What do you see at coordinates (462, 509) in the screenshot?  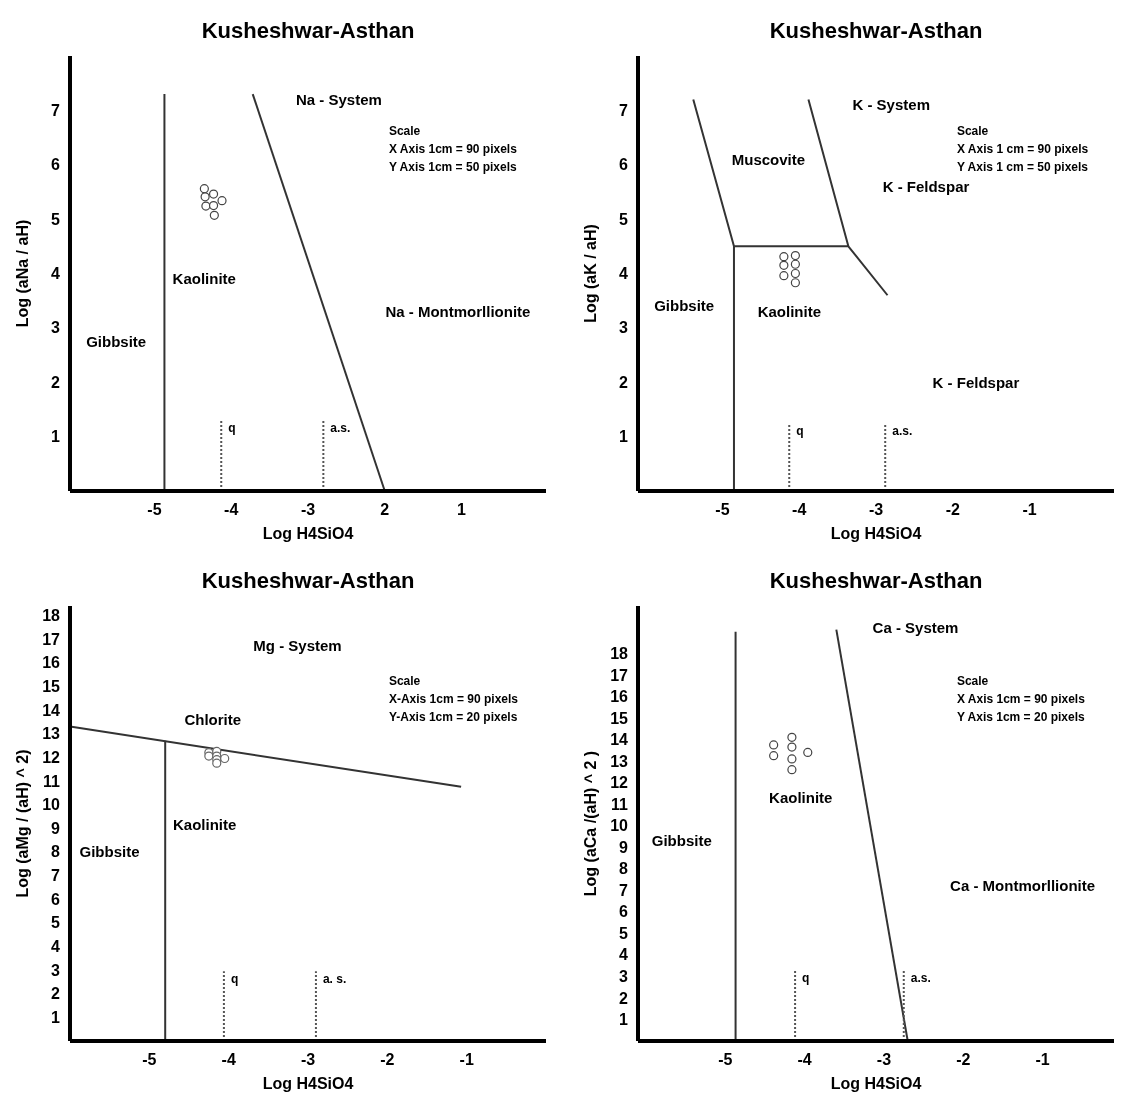 I see `x-tick-label: 1` at bounding box center [462, 509].